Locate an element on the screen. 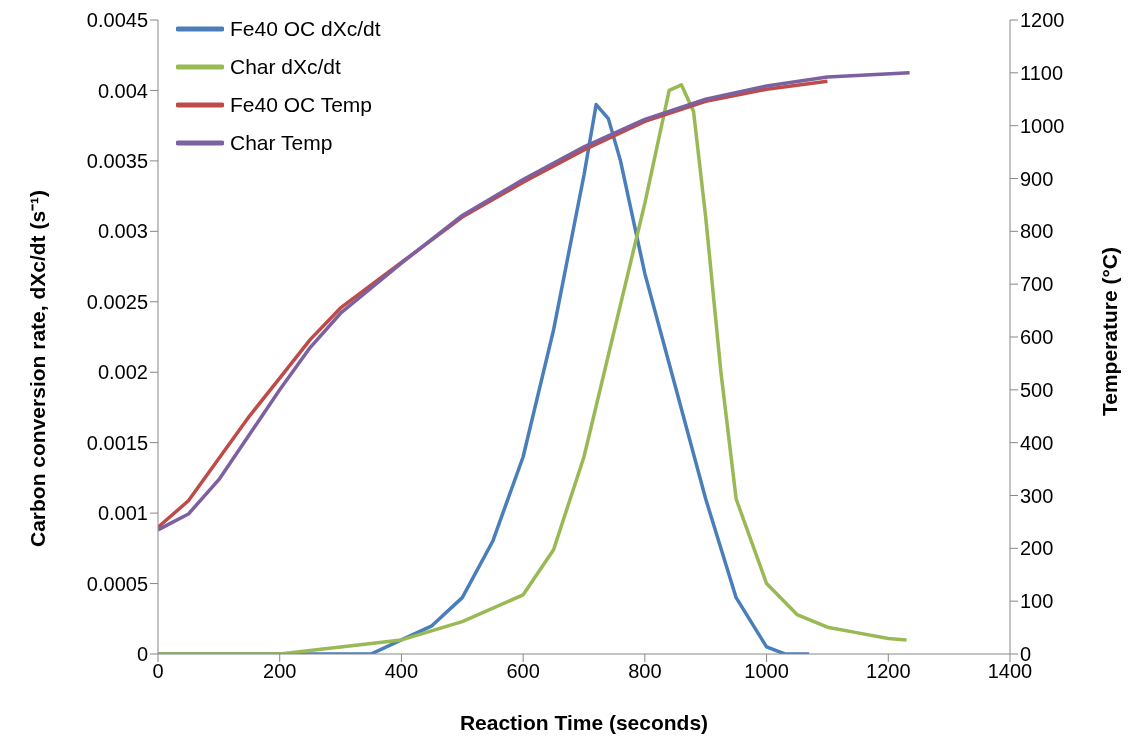 This screenshot has width=1148, height=752. y-tick-label: 0.0035 is located at coordinates (117, 160).